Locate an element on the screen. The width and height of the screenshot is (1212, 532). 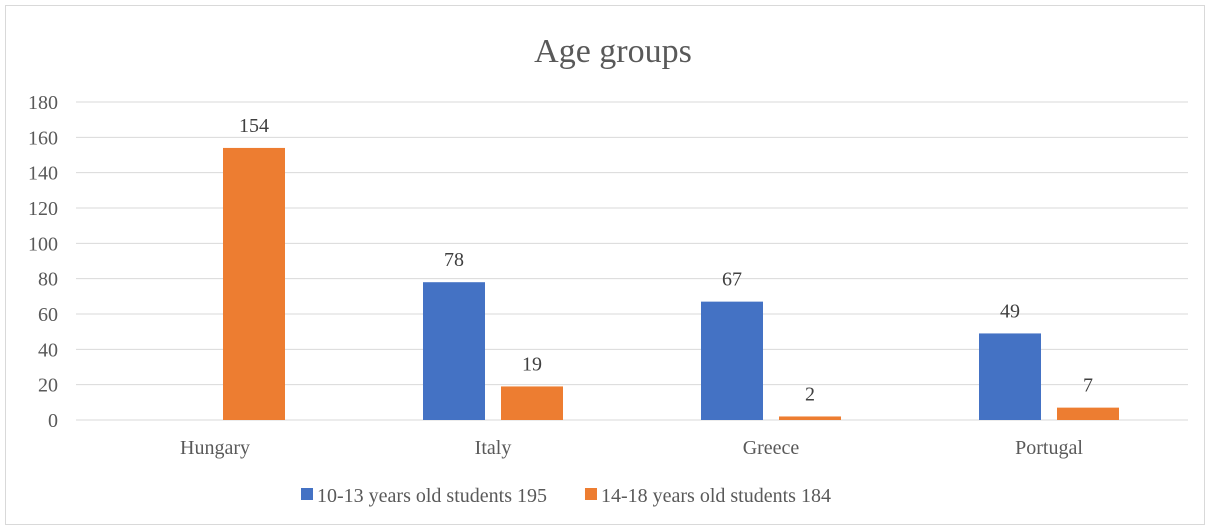
y-tick-label: 160 is located at coordinates (43, 138).